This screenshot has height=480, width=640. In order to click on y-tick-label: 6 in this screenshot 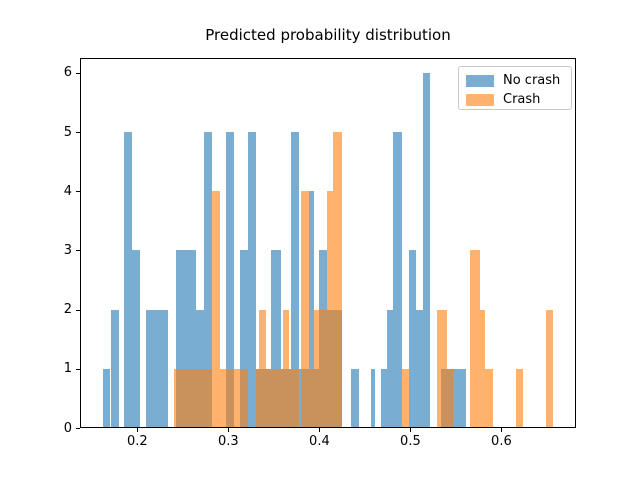, I will do `click(67, 73)`.